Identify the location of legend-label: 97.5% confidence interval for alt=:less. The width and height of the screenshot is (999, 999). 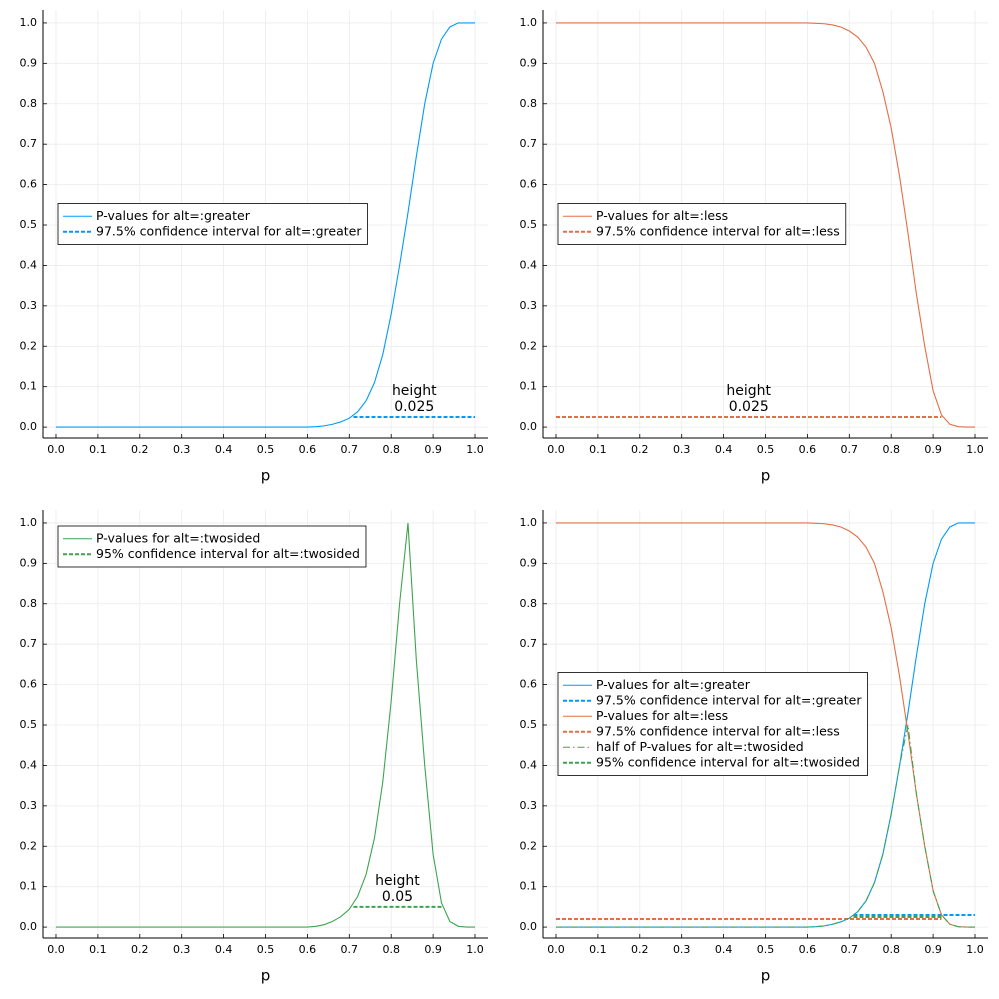
(718, 730).